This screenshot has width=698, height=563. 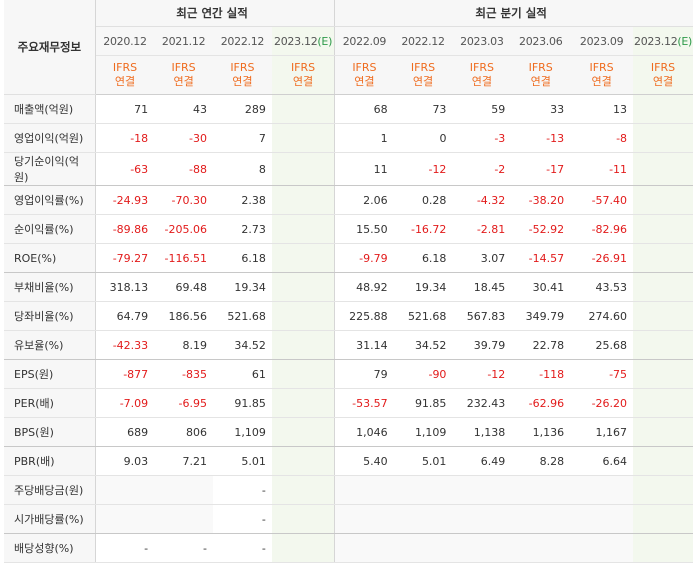 I want to click on table-cell: -7.09, so click(x=125, y=403).